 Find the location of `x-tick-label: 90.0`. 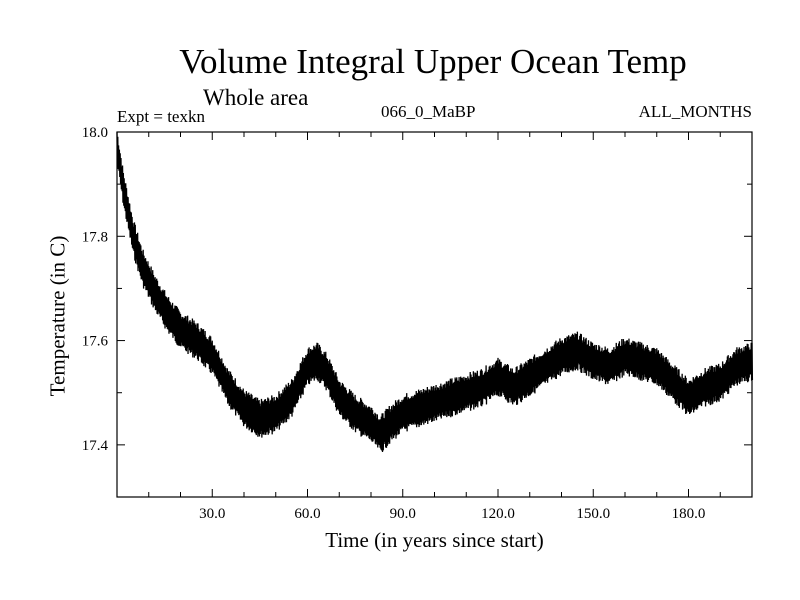

x-tick-label: 90.0 is located at coordinates (403, 514).